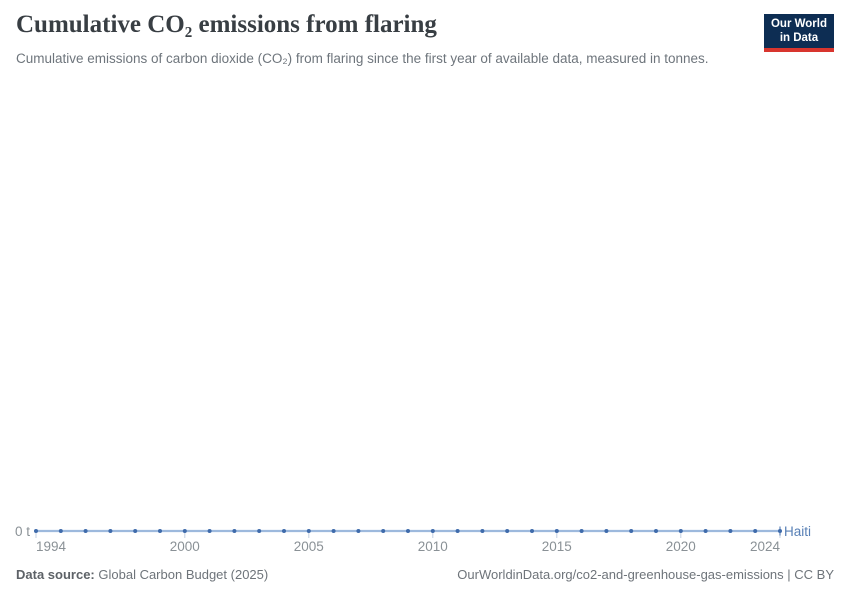  I want to click on data-source: Data source: Global Carbon Budget (2025), so click(142, 574).